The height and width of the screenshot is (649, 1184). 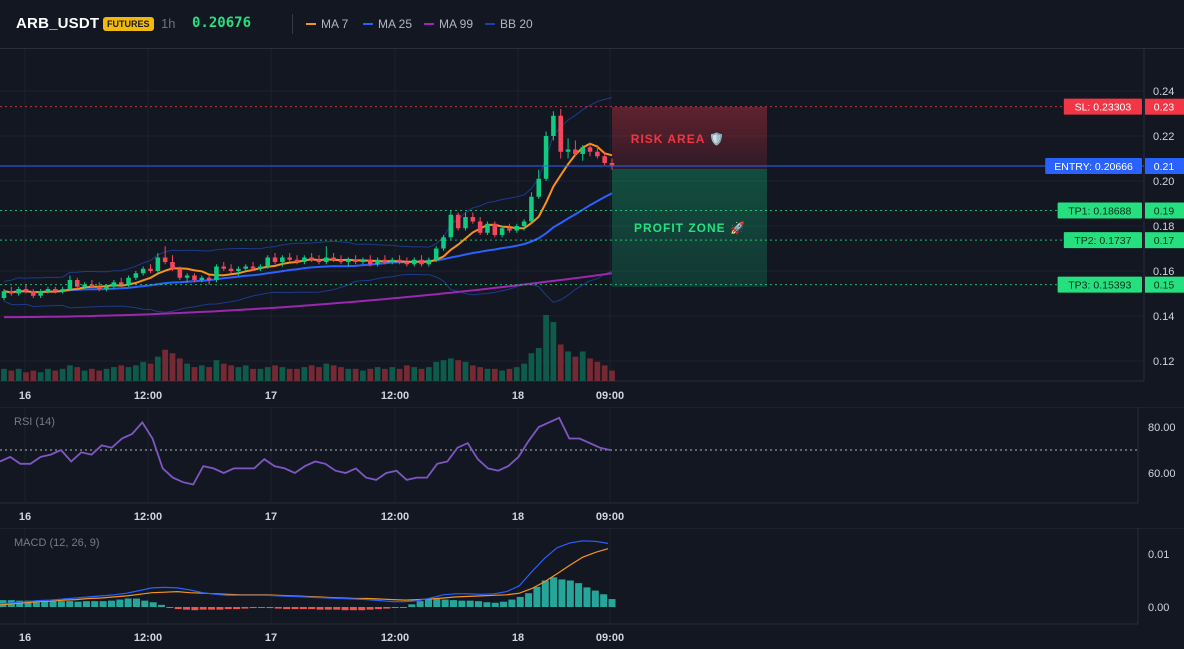 I want to click on level-axis-label: 0.19, so click(x=1164, y=212).